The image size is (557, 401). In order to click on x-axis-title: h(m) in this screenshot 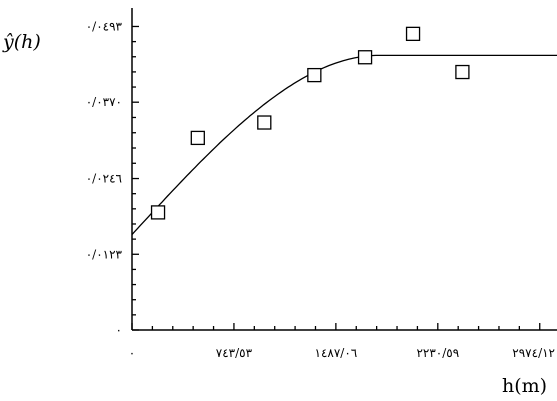, I will do `click(524, 386)`.